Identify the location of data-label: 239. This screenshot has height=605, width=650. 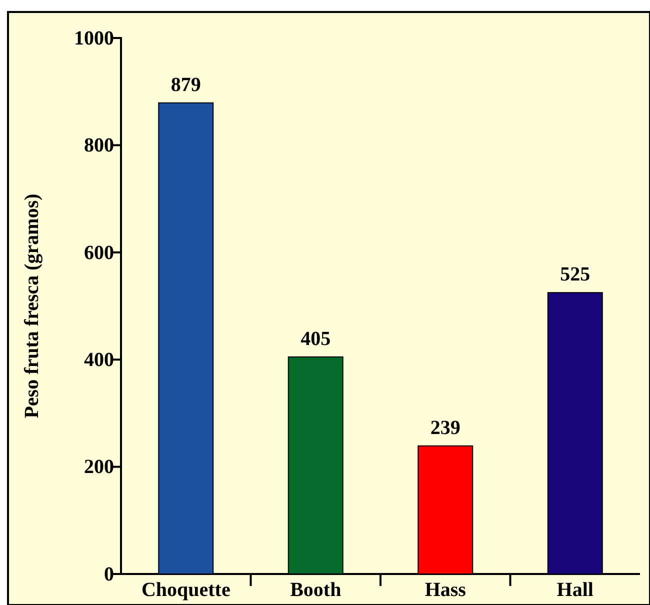
(445, 427).